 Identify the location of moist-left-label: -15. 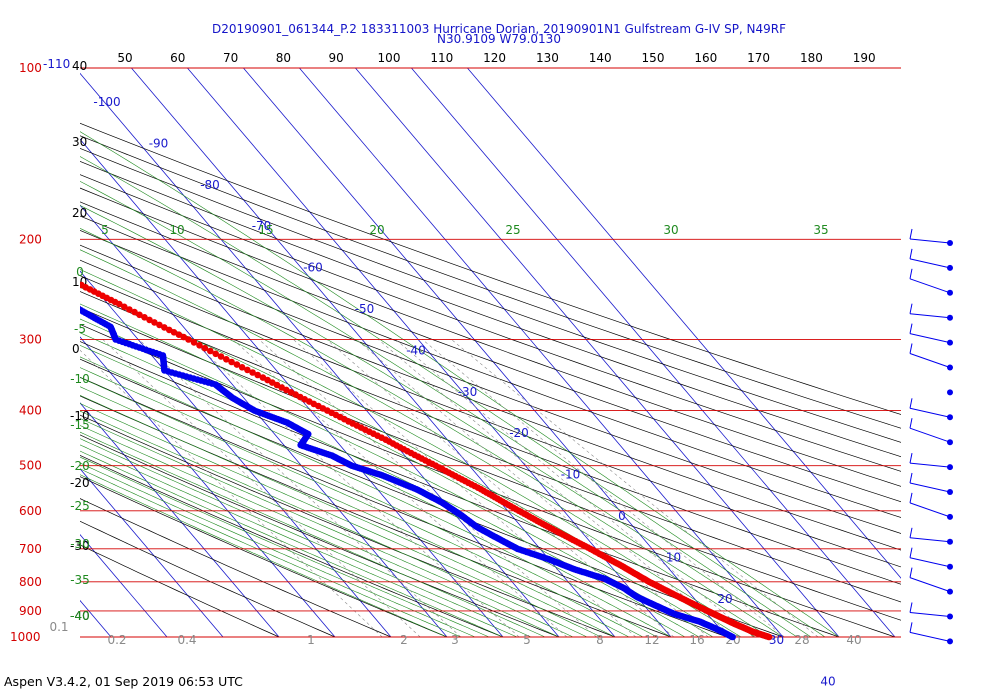
(80, 425).